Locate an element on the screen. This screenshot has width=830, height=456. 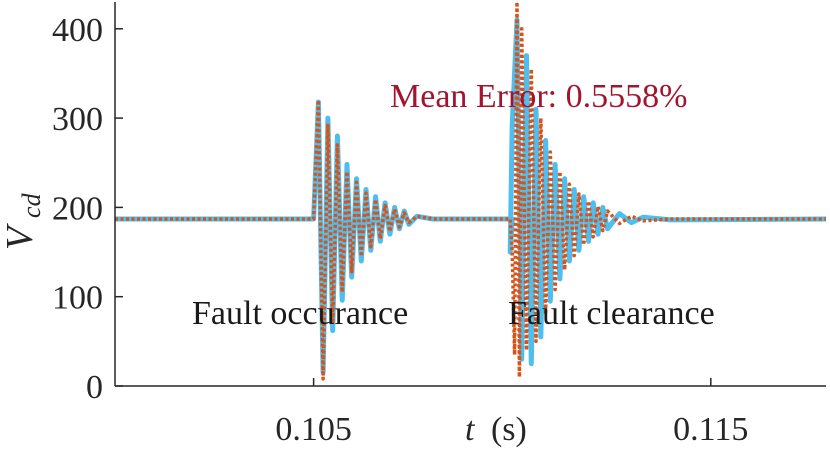
fault-occurance-label: Fault occurance is located at coordinates (300, 313).